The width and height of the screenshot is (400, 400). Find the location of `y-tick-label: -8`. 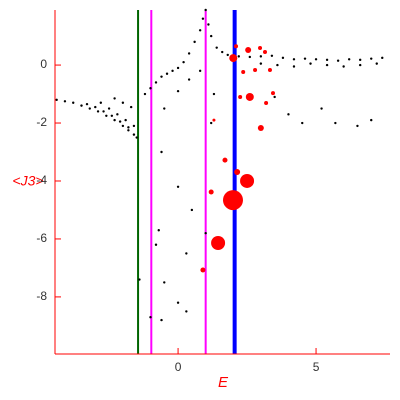

y-tick-label: -8 is located at coordinates (41, 296).